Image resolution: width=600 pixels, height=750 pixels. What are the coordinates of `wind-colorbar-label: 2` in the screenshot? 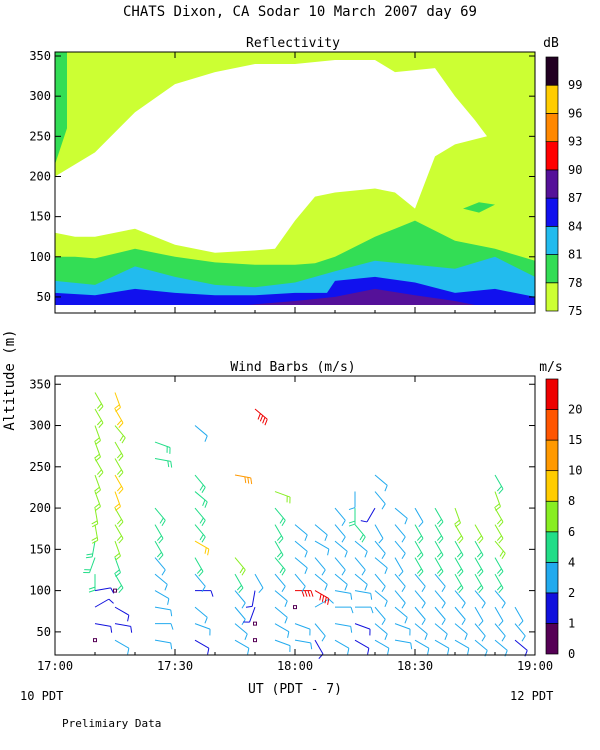 It's located at (571, 593).